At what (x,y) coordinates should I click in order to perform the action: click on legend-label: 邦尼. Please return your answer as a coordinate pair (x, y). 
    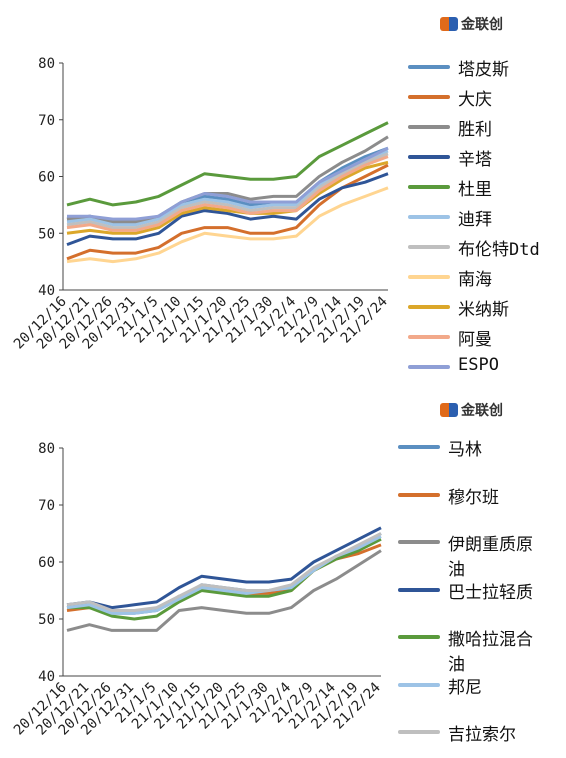
    Looking at the image, I should click on (465, 687).